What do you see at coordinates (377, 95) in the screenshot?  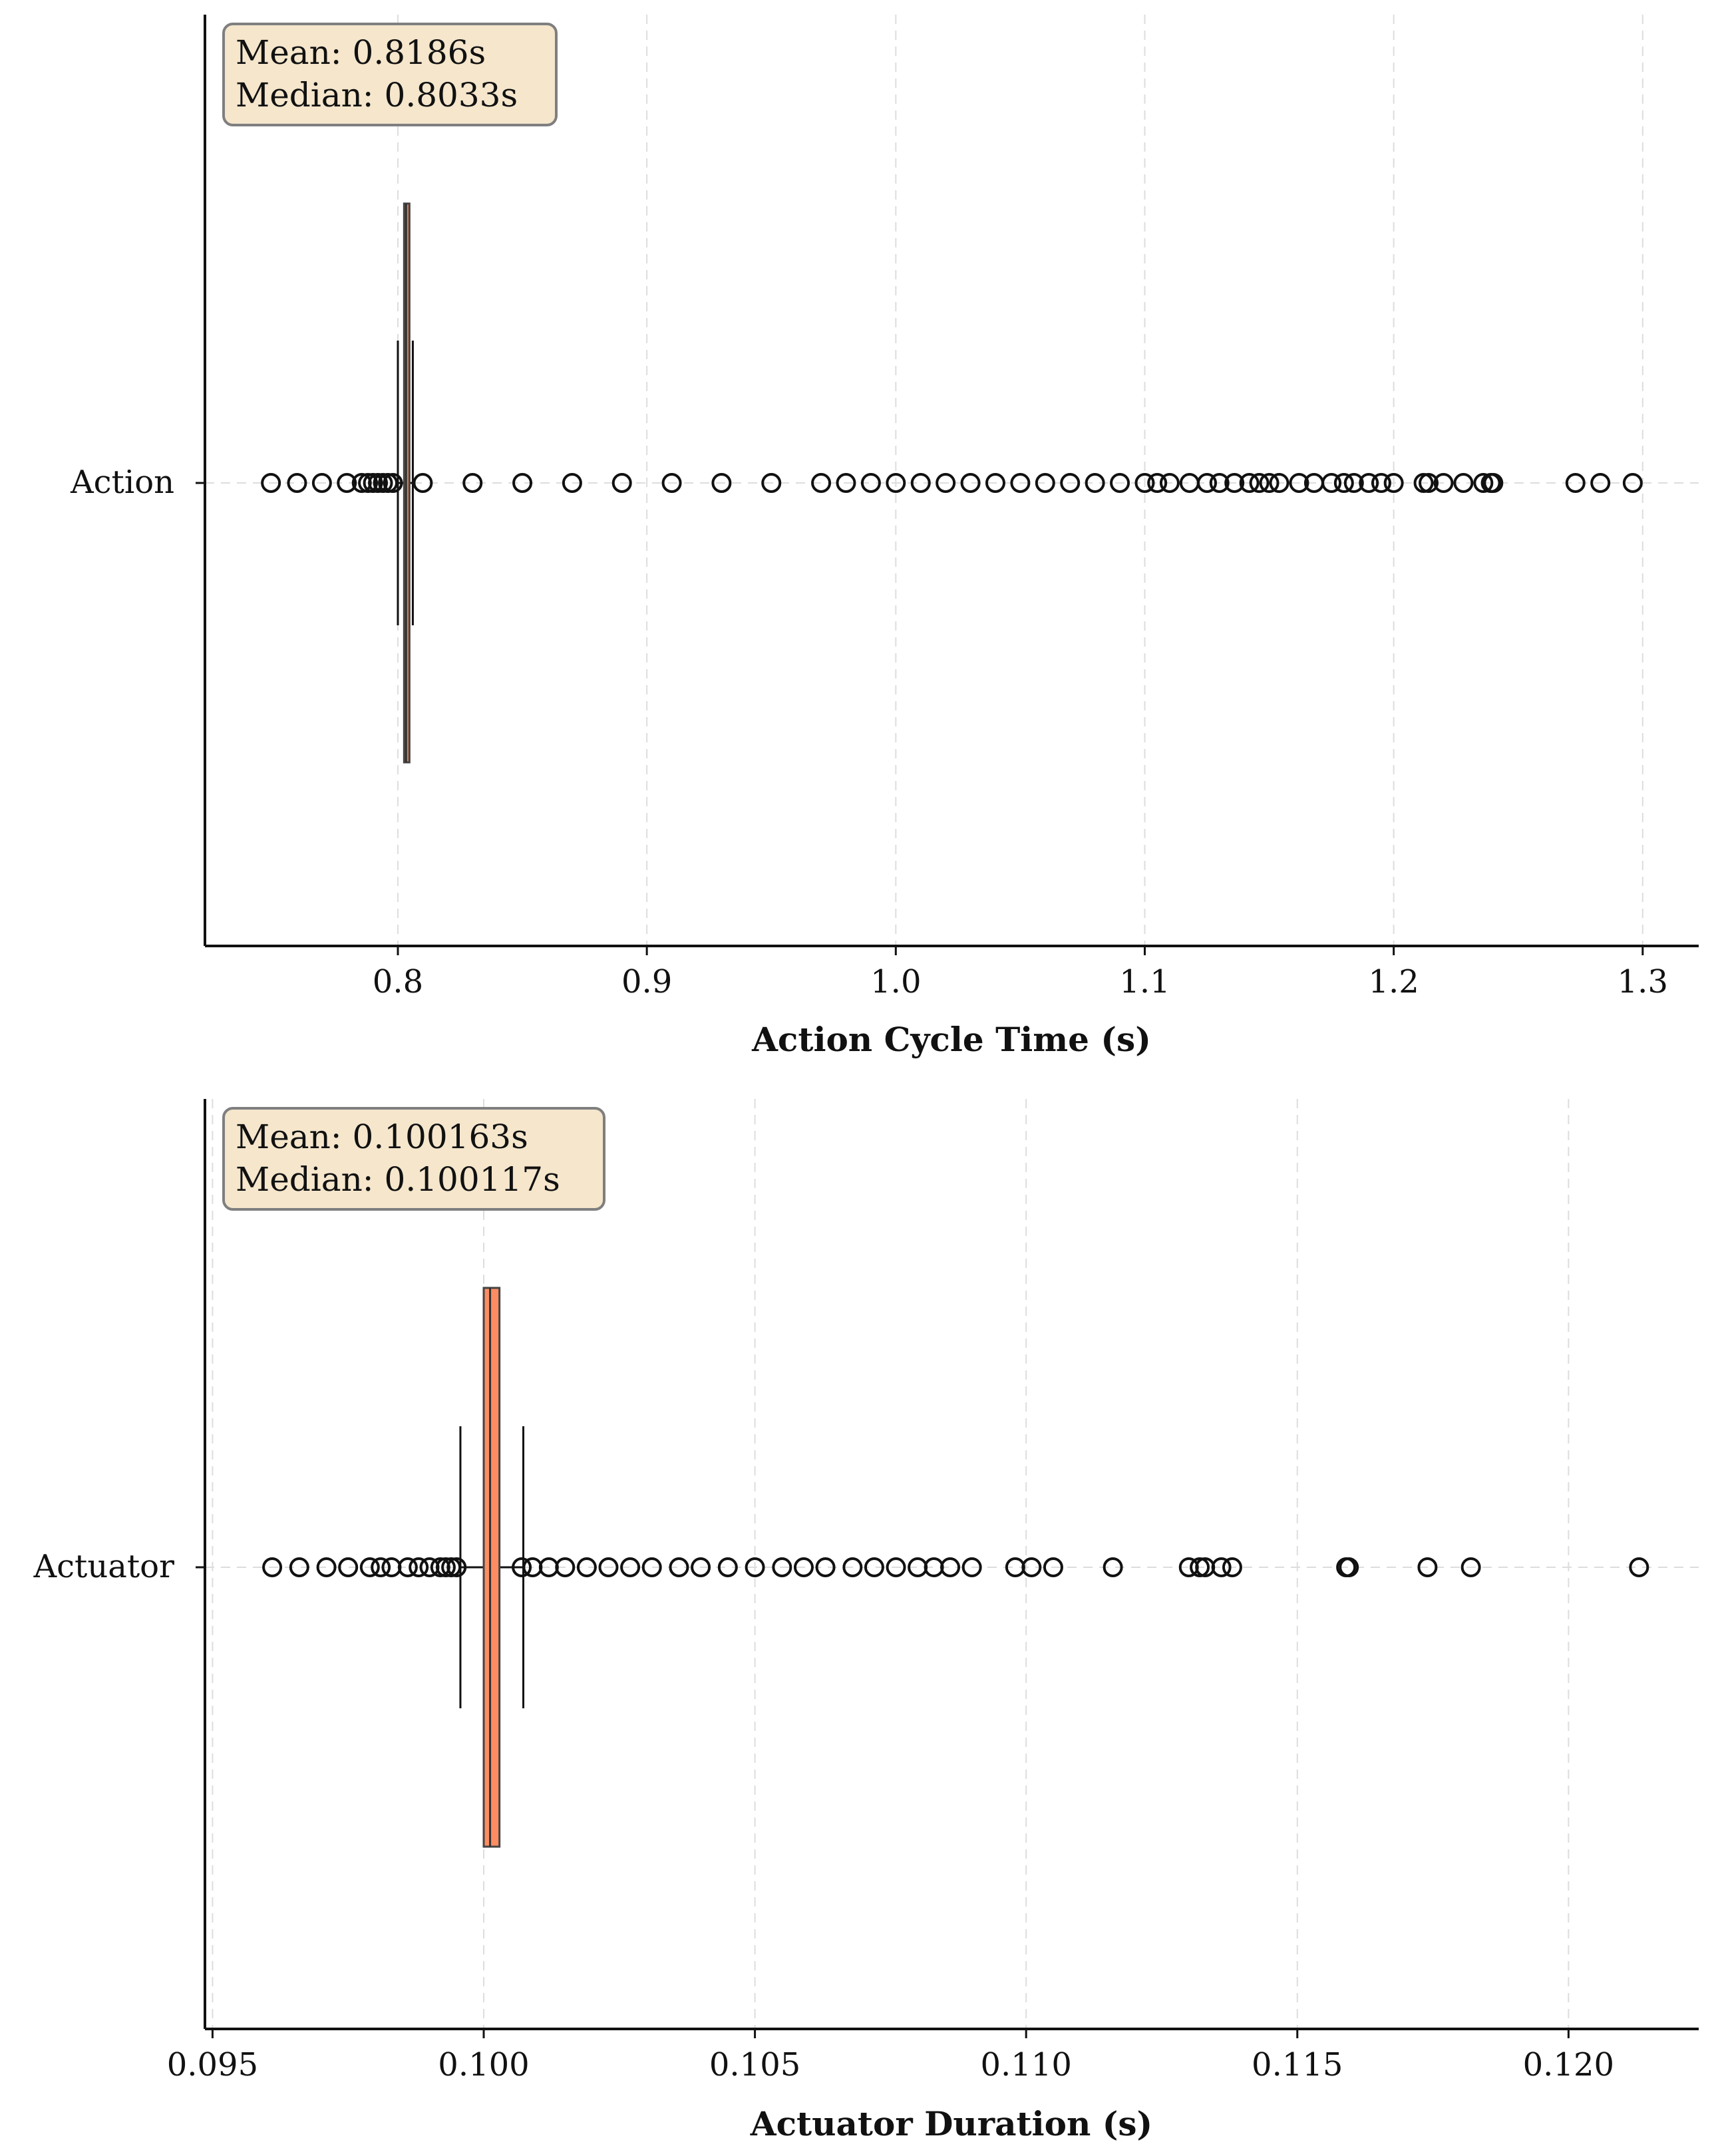 I see `median-label: Median: 0.8033s` at bounding box center [377, 95].